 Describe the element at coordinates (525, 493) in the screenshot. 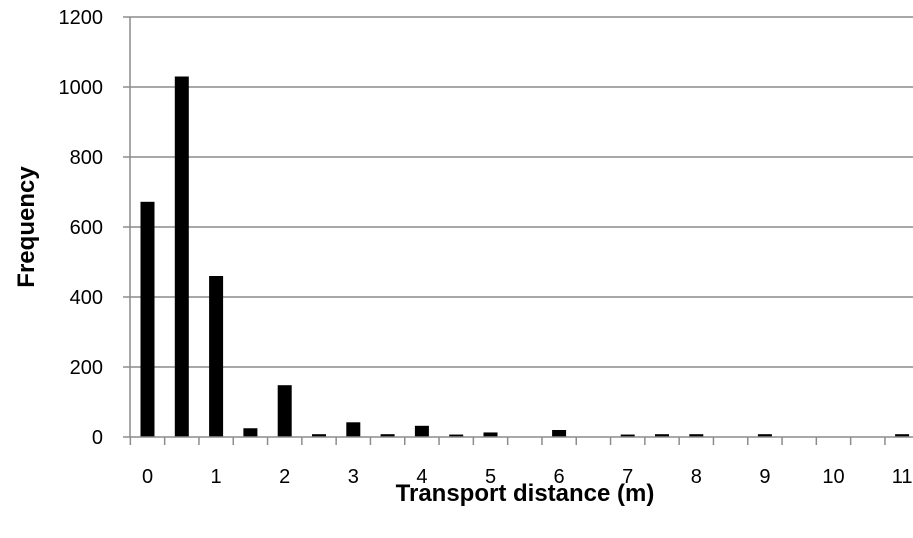

I see `x-axis-title: Transport distance (m)` at that location.